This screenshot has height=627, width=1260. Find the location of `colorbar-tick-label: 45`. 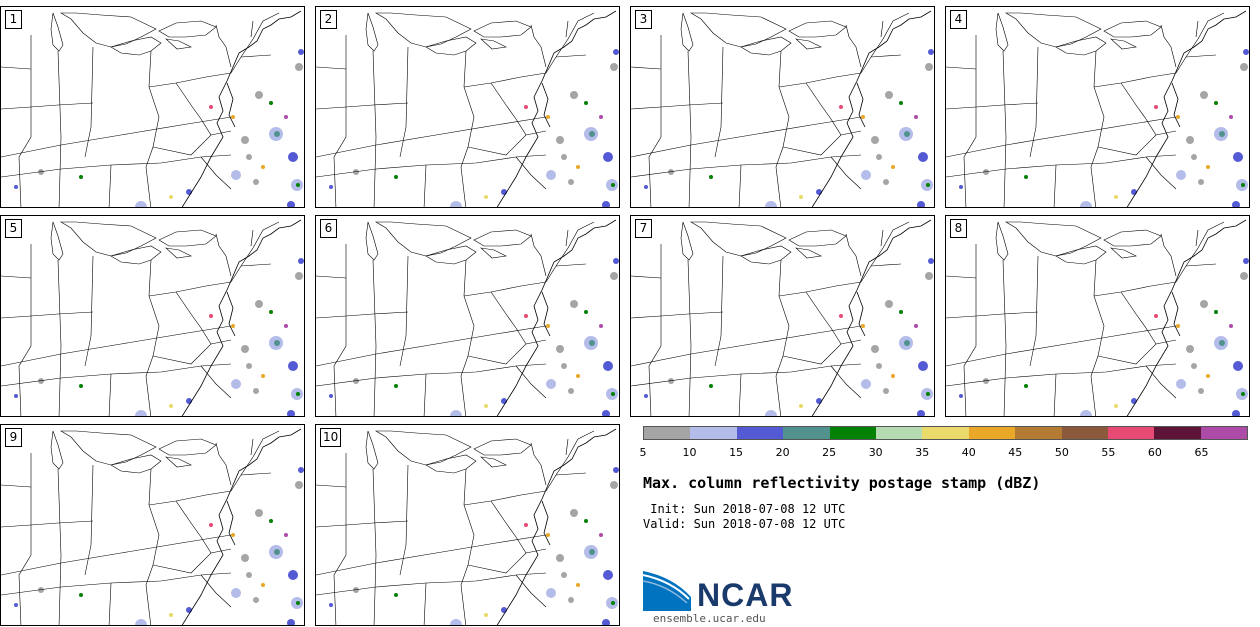

colorbar-tick-label: 45 is located at coordinates (1015, 452).